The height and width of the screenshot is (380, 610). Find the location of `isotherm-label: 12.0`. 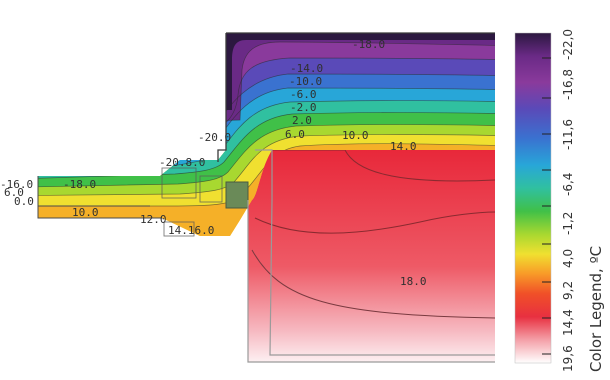

isotherm-label: 12.0 is located at coordinates (153, 219).